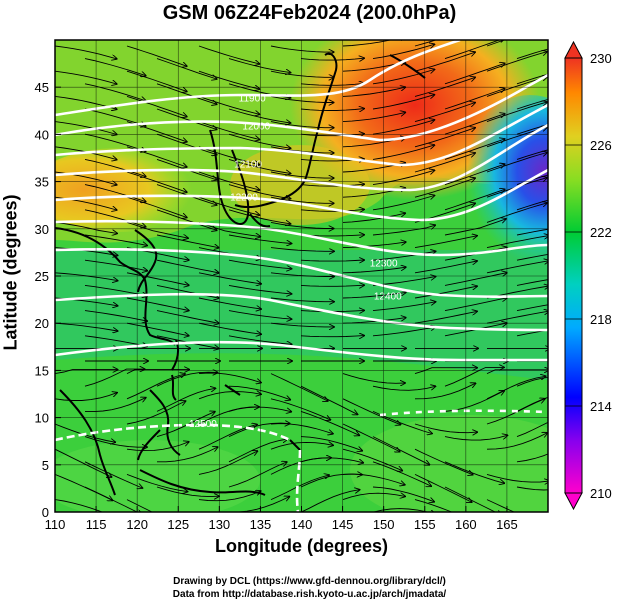  I want to click on colorbar-ticks: 210 214 218 222 226 230, so click(588, 276).